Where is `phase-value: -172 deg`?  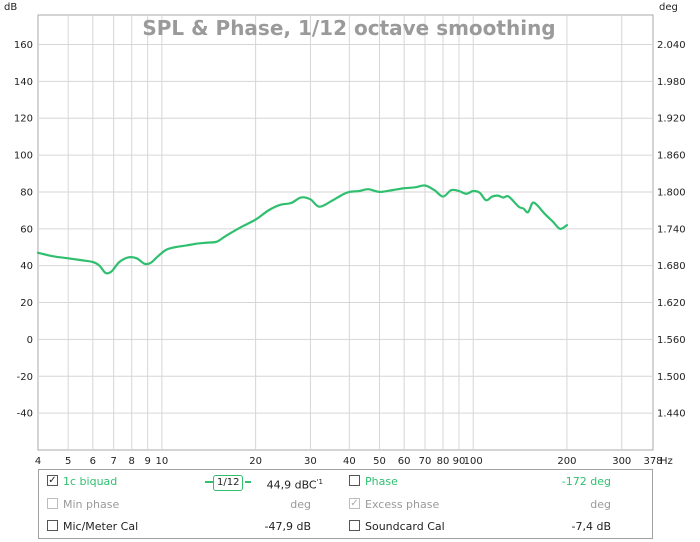
phase-value: -172 deg is located at coordinates (586, 481).